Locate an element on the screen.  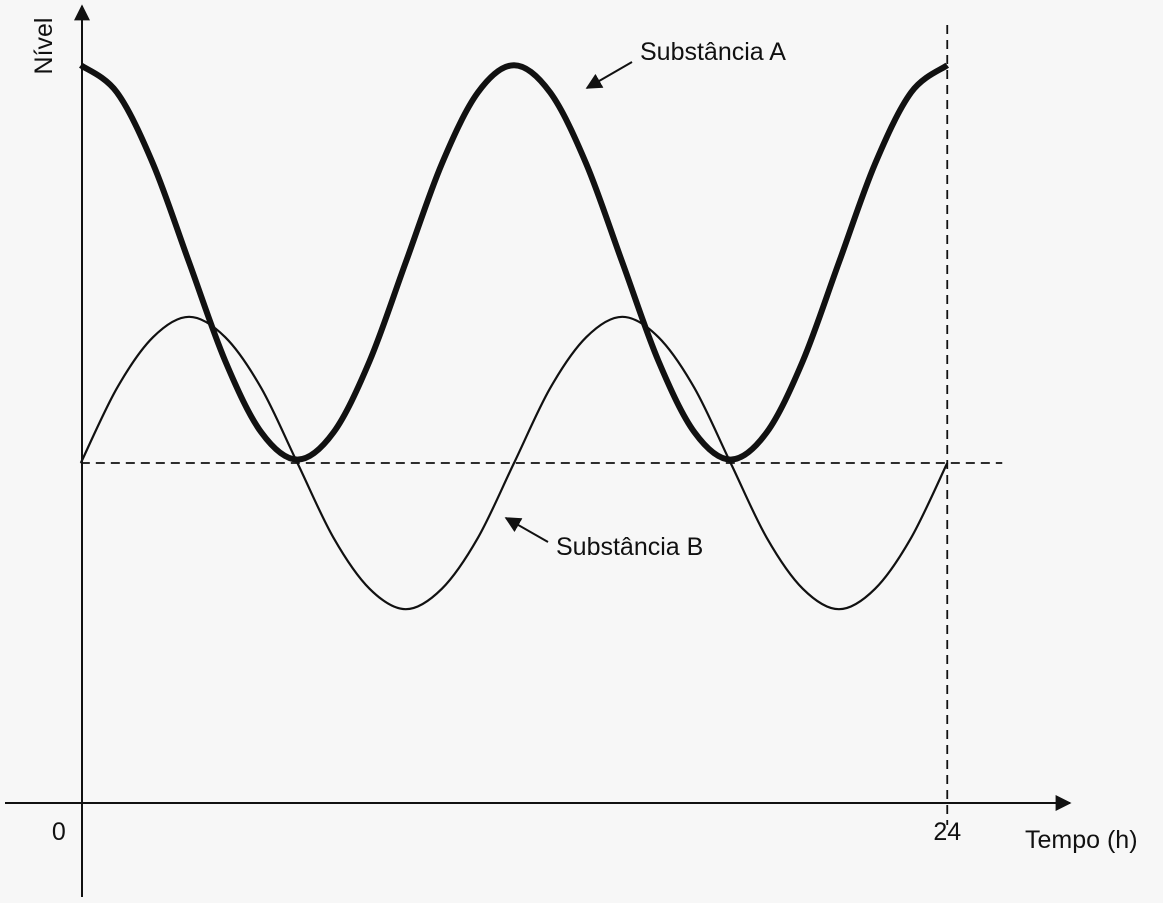
y-axis-label: Nível is located at coordinates (44, 46).